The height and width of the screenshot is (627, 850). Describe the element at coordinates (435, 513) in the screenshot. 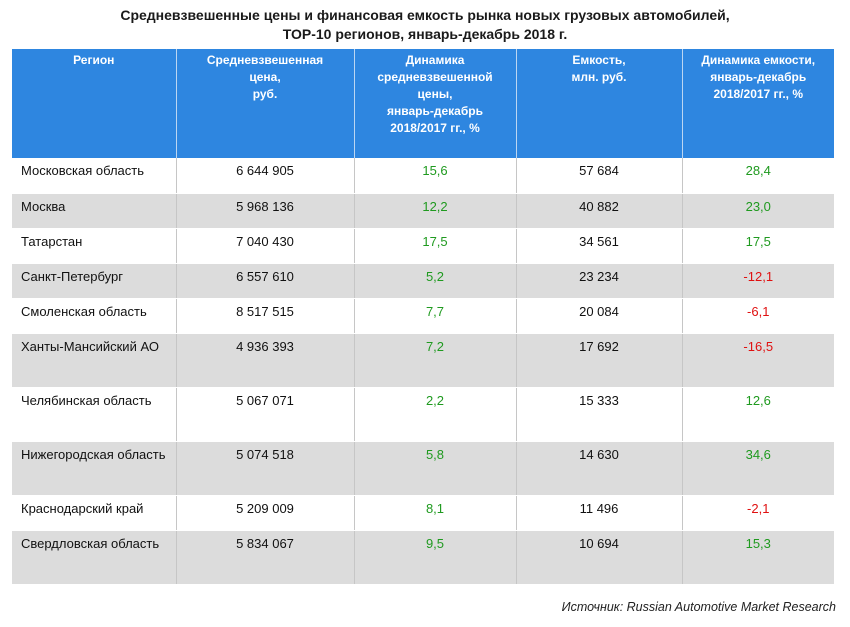

I see `price-dynamics-cell: 8,1` at that location.